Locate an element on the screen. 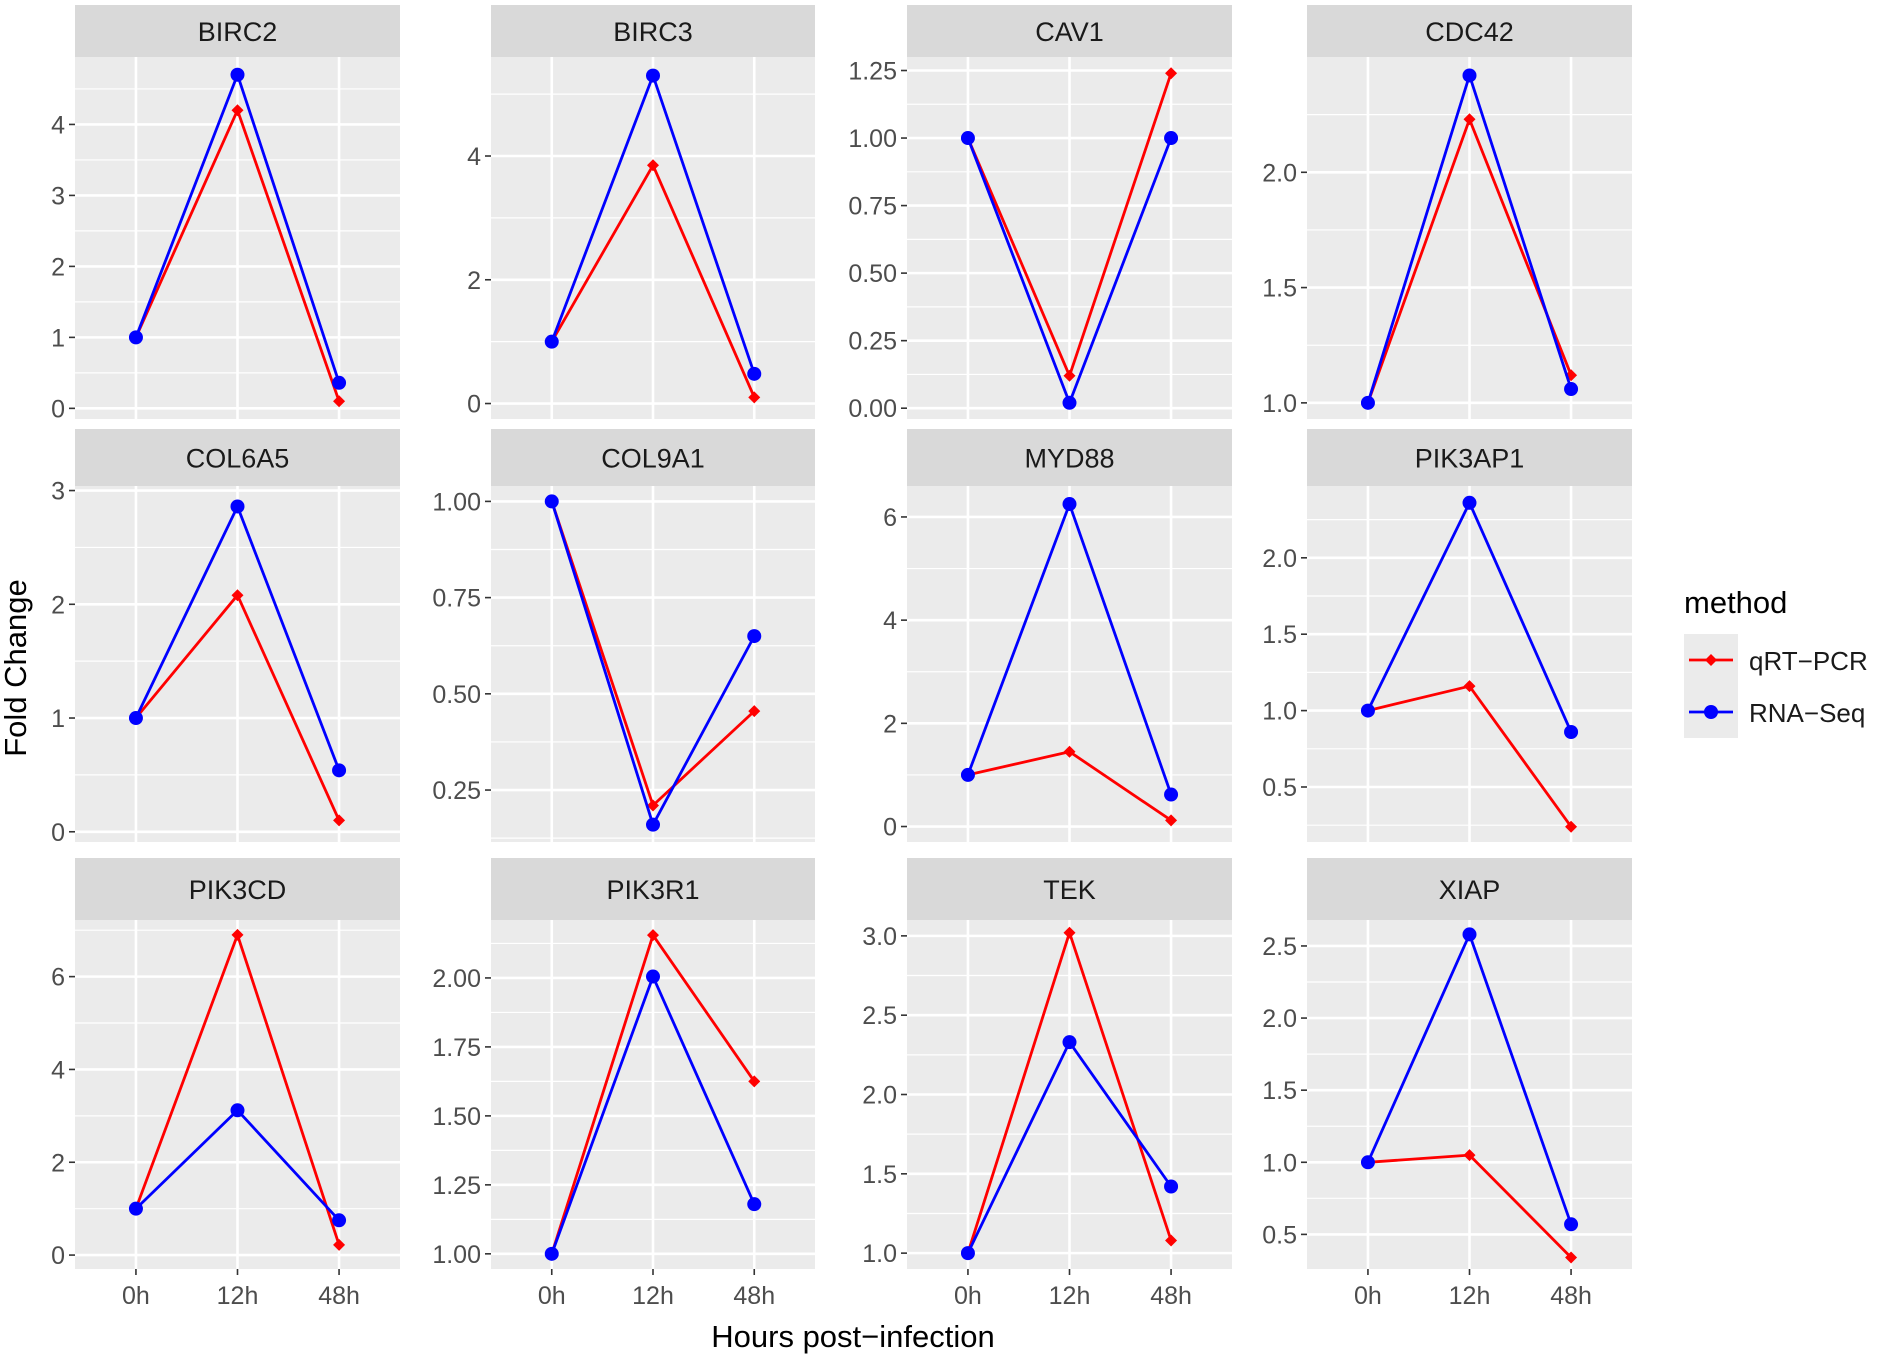  y-tick-label: 0.50 is located at coordinates (872, 274).